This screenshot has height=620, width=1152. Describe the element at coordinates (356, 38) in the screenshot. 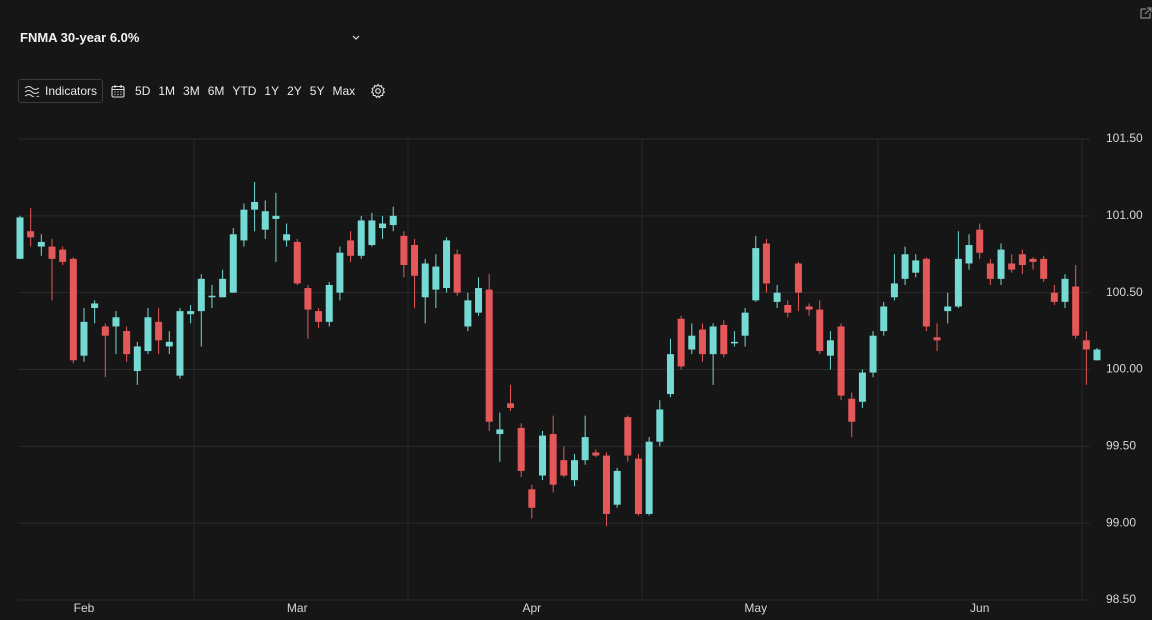

I see `dropdown-chevron` at that location.